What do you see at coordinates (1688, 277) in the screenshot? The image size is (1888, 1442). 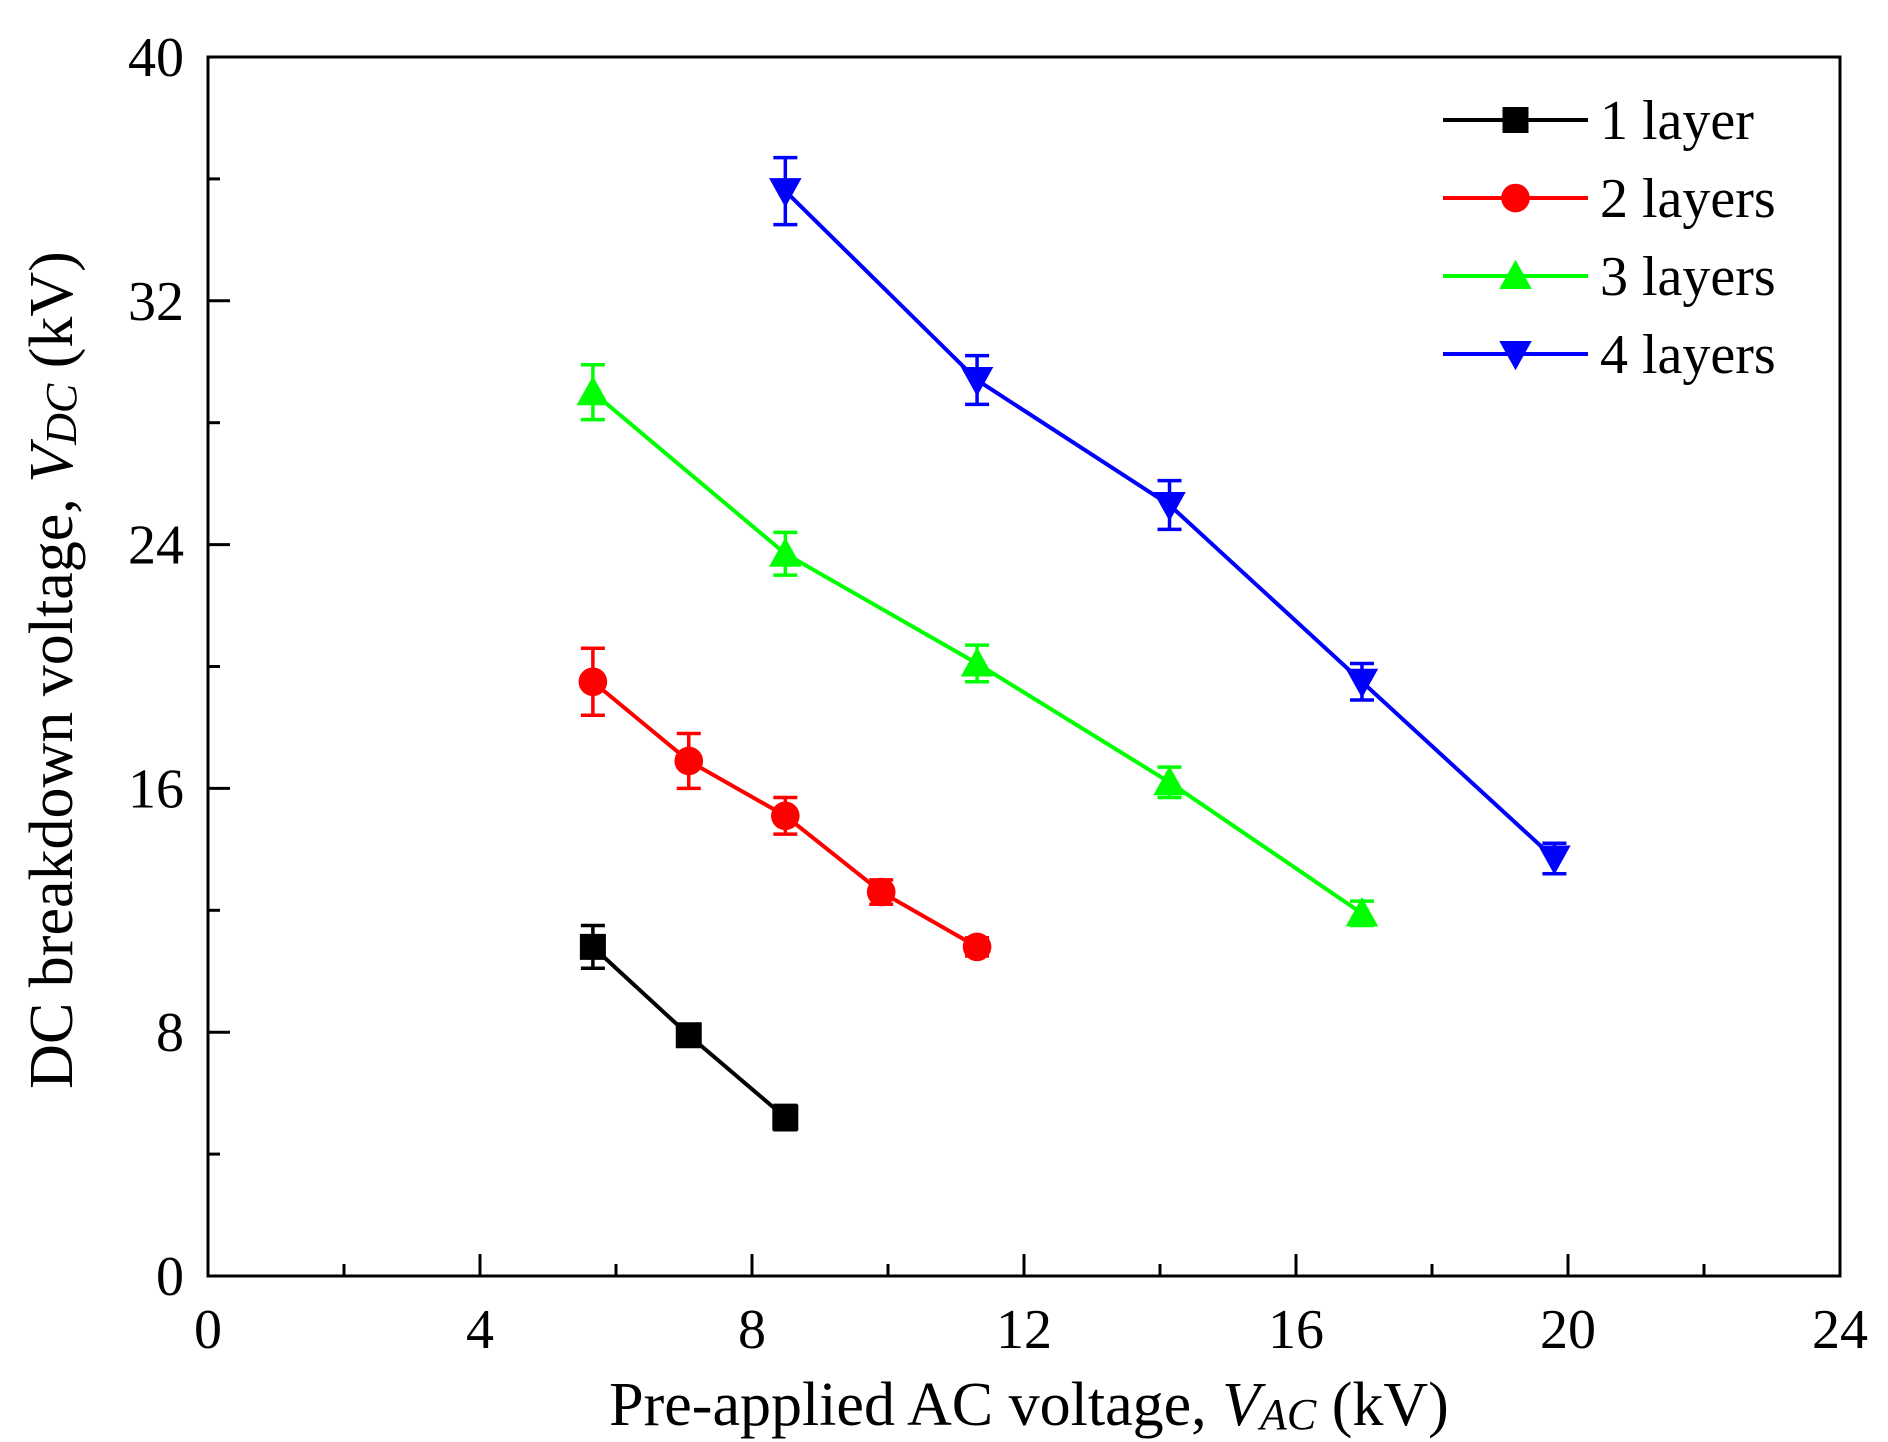 I see `legend-label: 3 layers` at bounding box center [1688, 277].